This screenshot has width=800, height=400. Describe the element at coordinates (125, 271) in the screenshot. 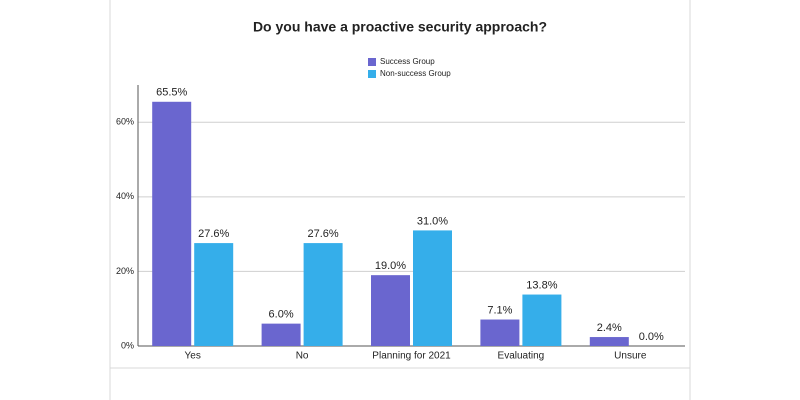

I see `y-tick-label: 20%` at that location.